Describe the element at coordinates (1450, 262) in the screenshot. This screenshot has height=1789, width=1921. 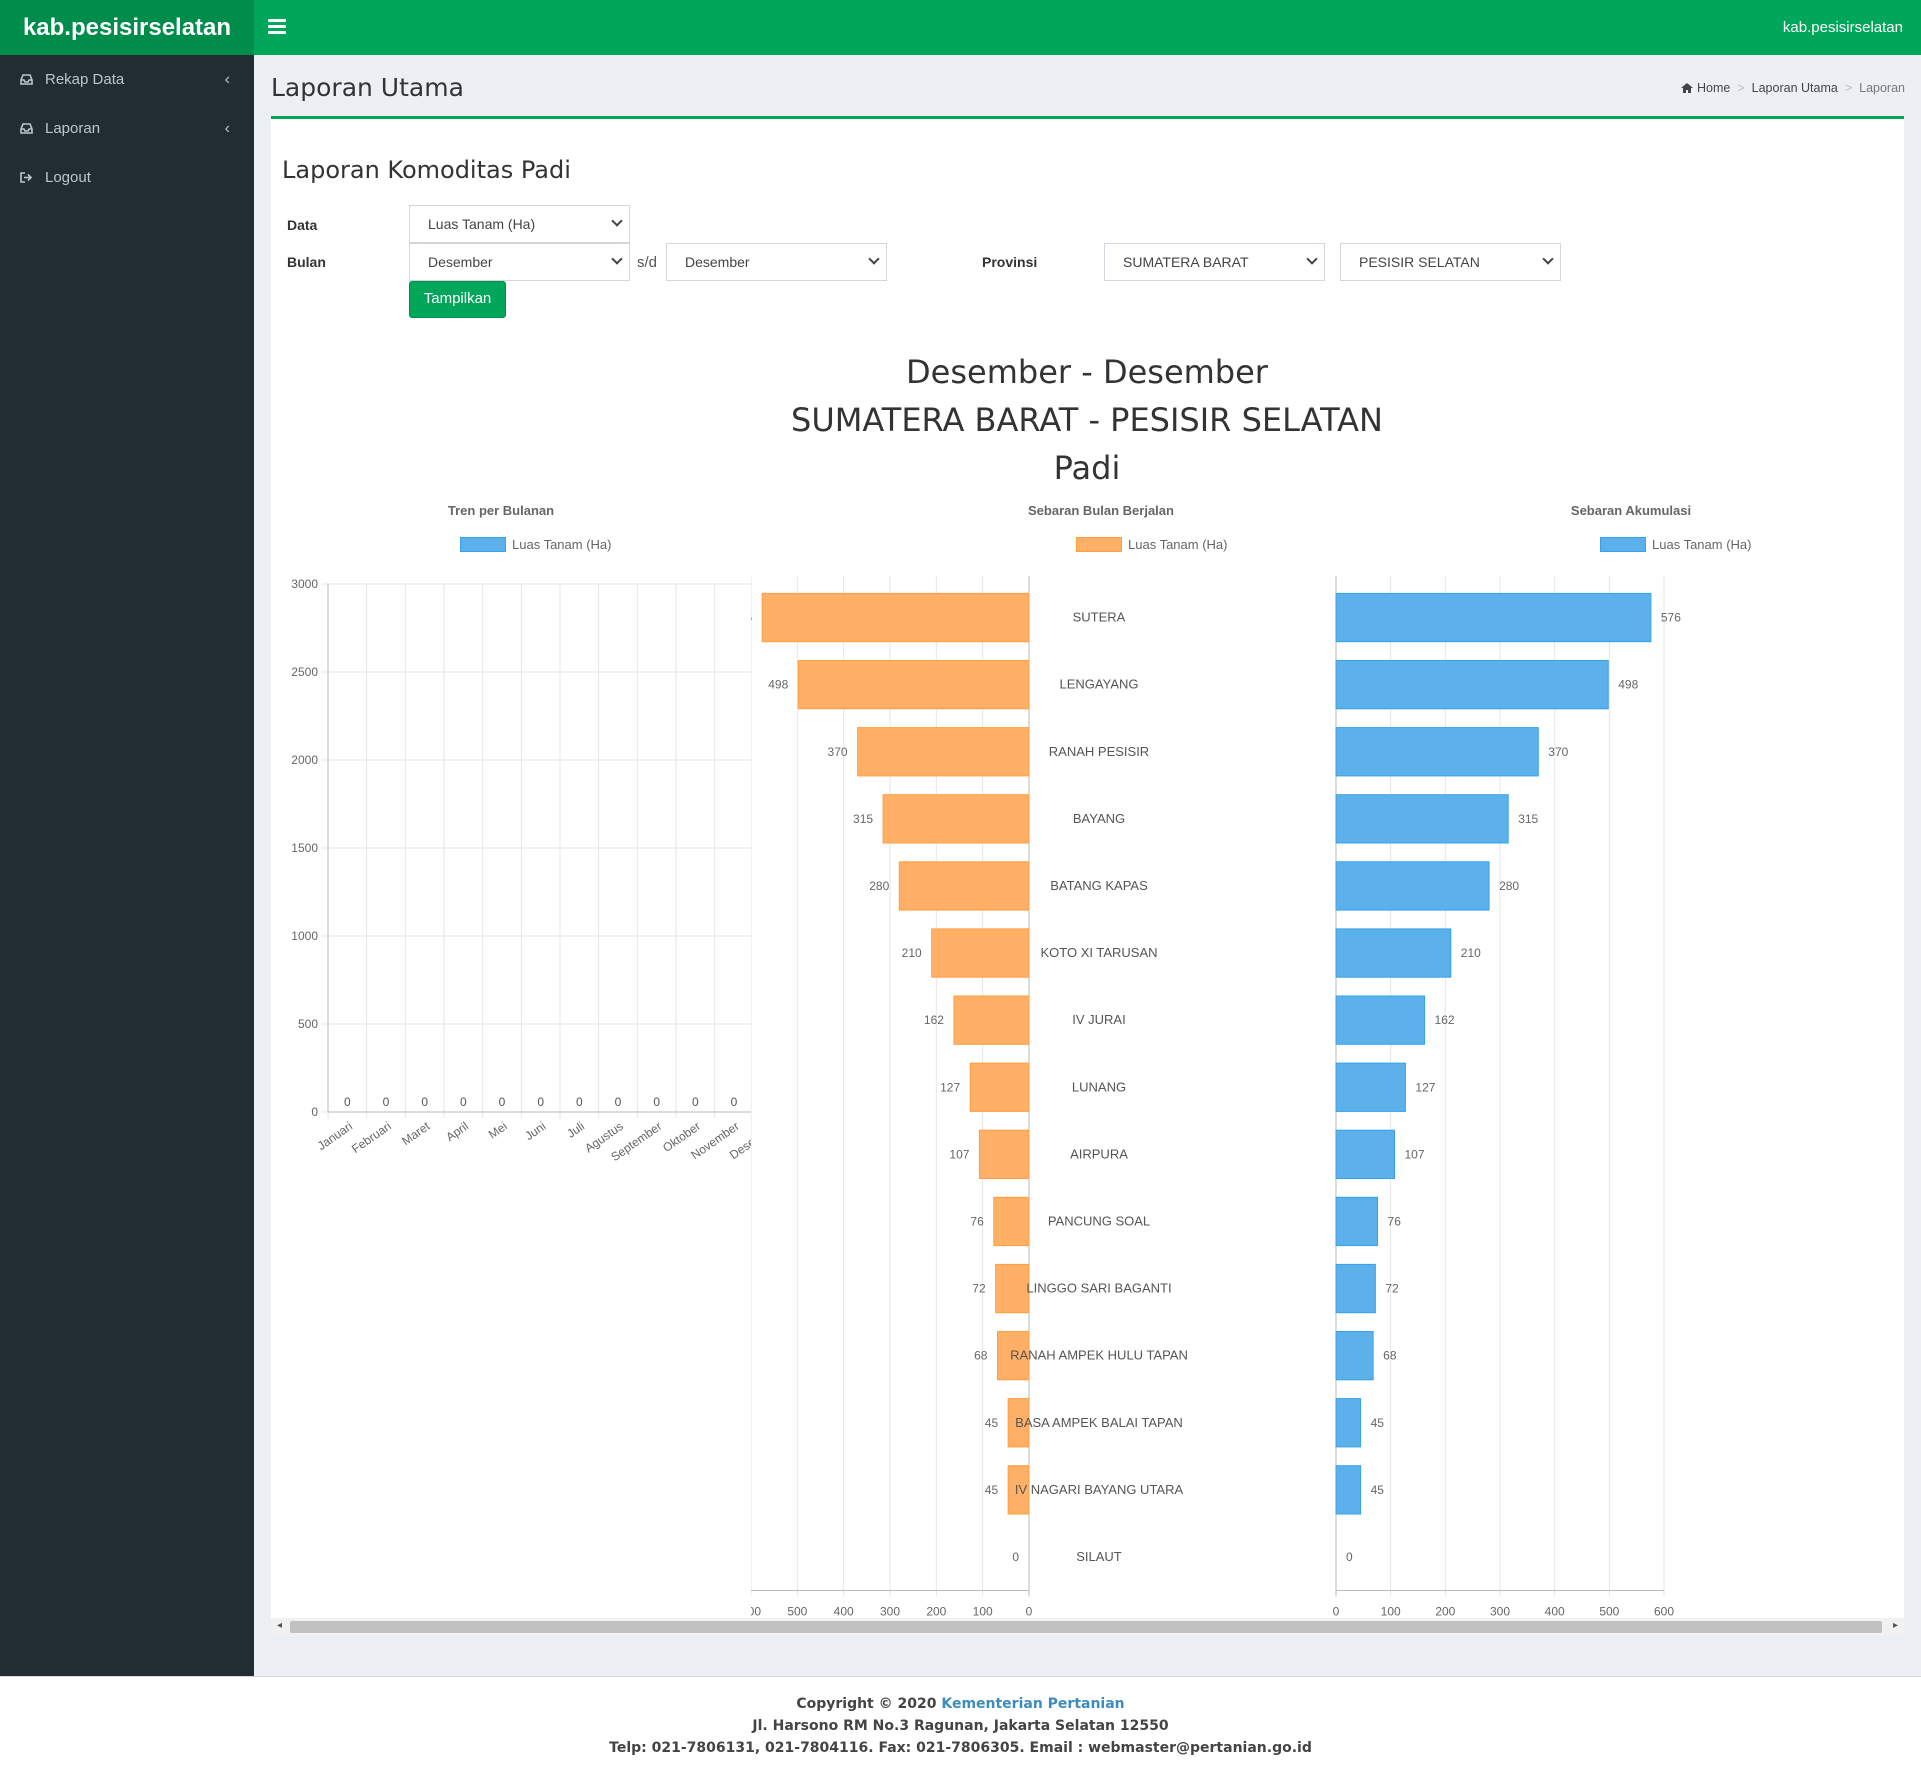
I see `kabupaten-select: PESISIR SELATAN` at that location.